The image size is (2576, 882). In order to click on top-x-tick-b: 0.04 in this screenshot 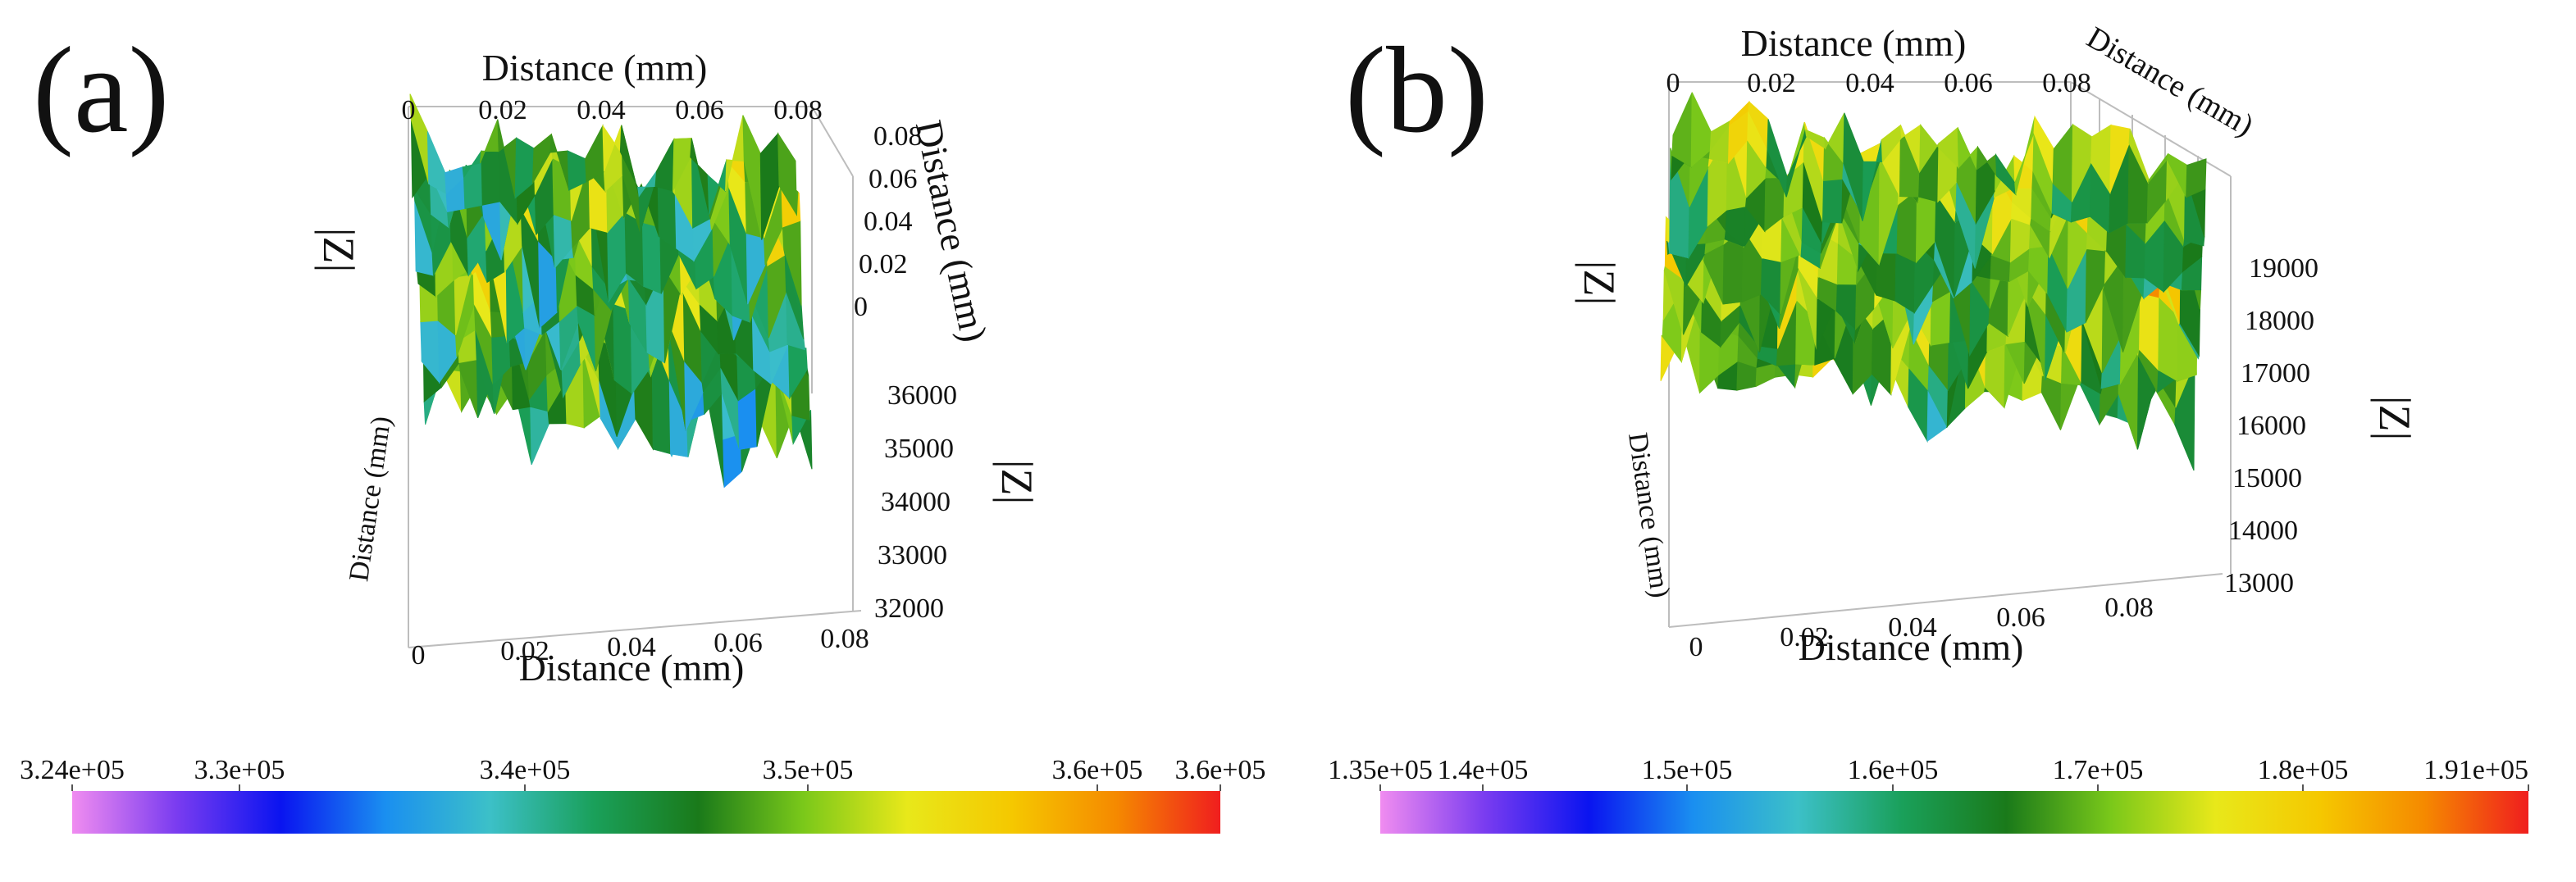, I will do `click(1869, 83)`.